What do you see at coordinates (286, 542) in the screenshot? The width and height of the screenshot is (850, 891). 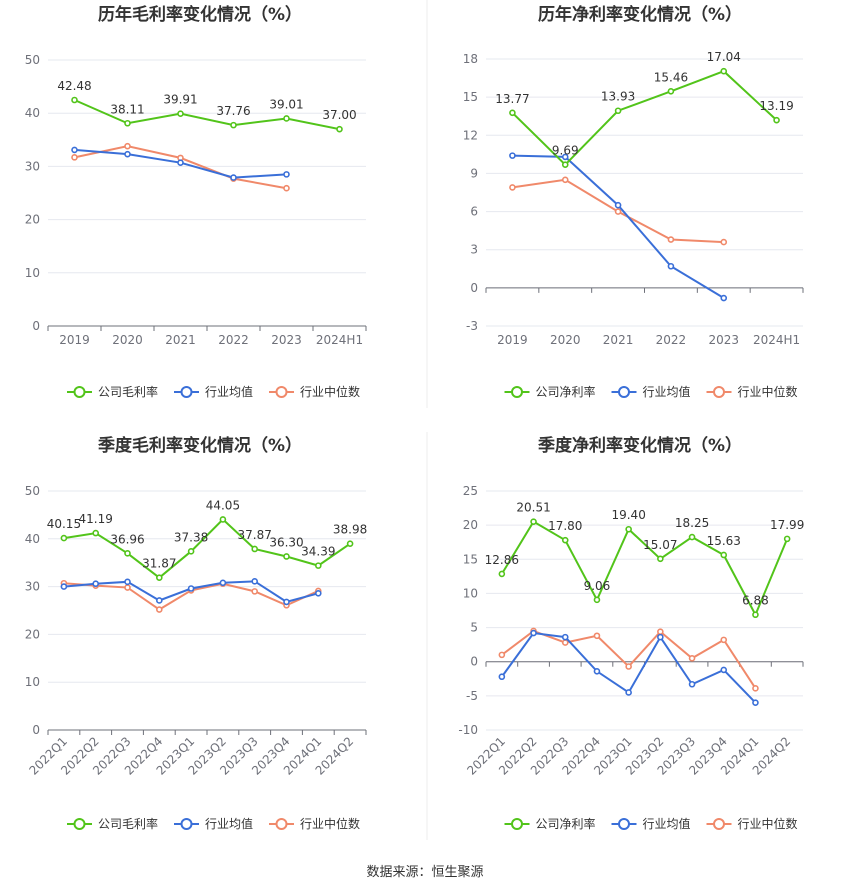 I see `data-label: 36.30` at bounding box center [286, 542].